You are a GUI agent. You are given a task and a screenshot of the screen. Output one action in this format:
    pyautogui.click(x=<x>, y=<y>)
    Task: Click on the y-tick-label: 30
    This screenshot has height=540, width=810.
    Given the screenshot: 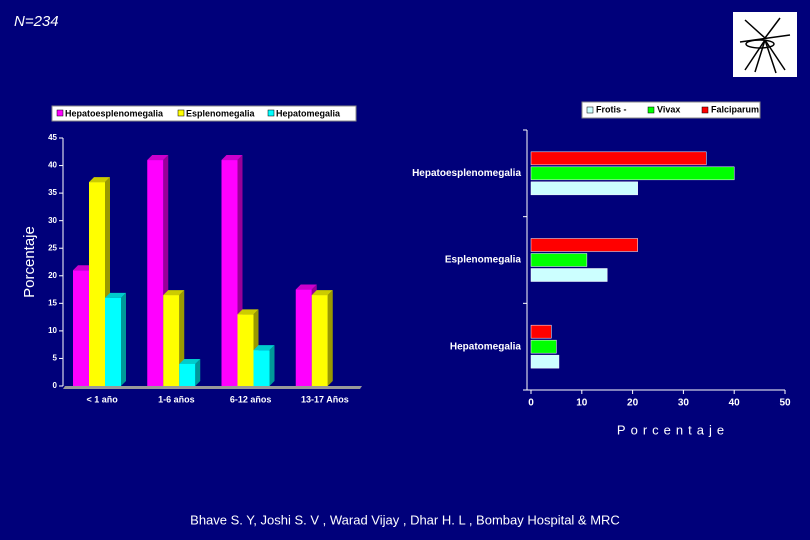 What is the action you would take?
    pyautogui.click(x=52, y=220)
    